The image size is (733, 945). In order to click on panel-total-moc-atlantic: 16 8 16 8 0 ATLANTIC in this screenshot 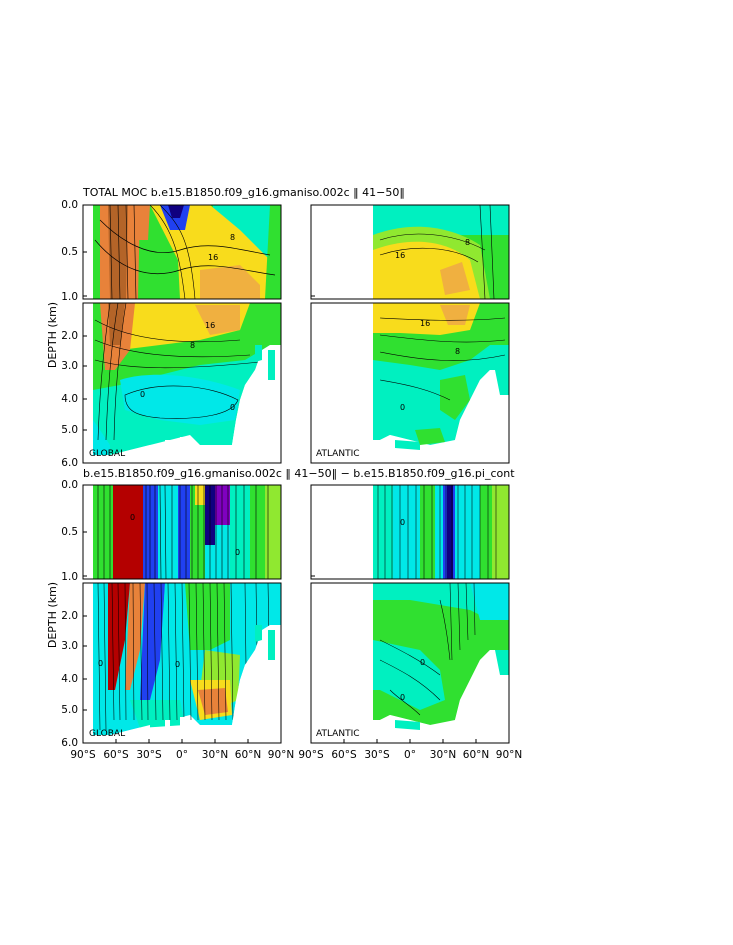, I will do `click(410, 334)`.